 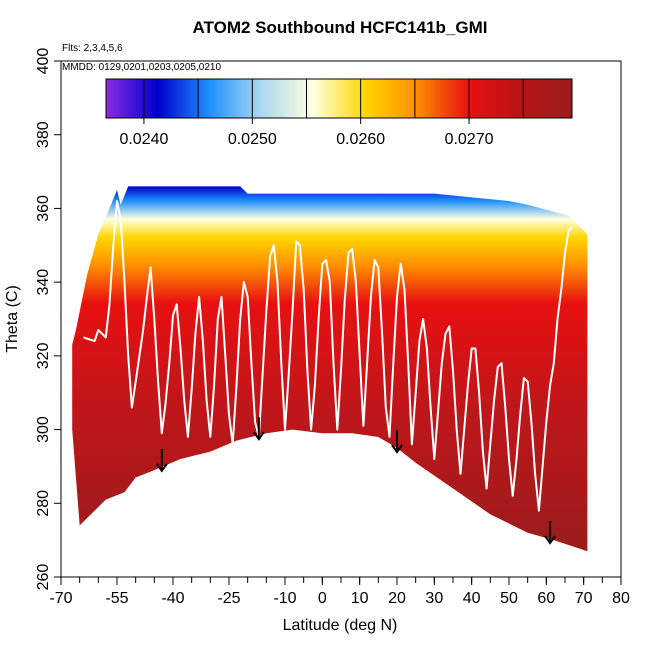 I want to click on colorbar-tick-label: 0.0240, so click(x=143, y=139).